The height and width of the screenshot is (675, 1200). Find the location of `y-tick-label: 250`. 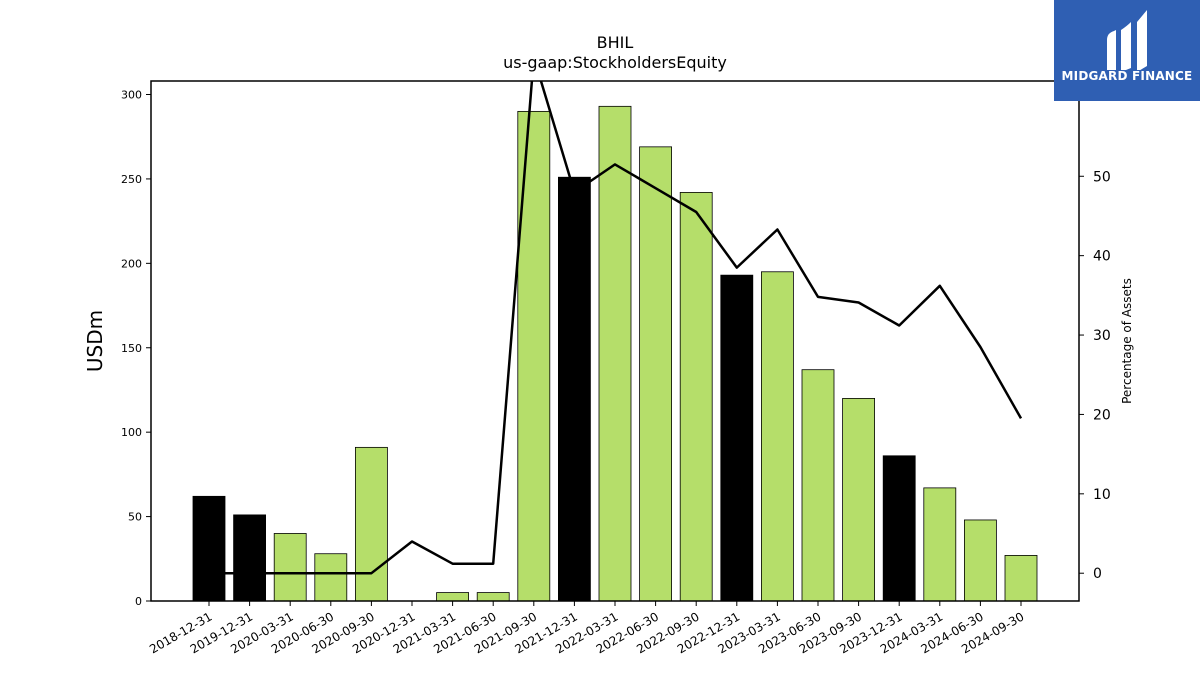

y-tick-label: 250 is located at coordinates (131, 179).